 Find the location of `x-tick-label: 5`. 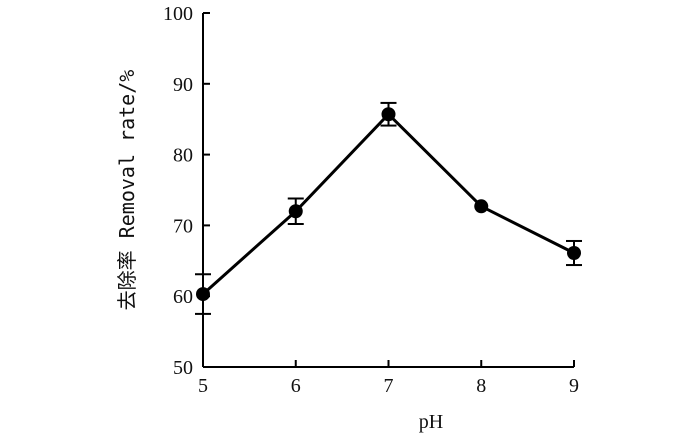

x-tick-label: 5 is located at coordinates (203, 386).